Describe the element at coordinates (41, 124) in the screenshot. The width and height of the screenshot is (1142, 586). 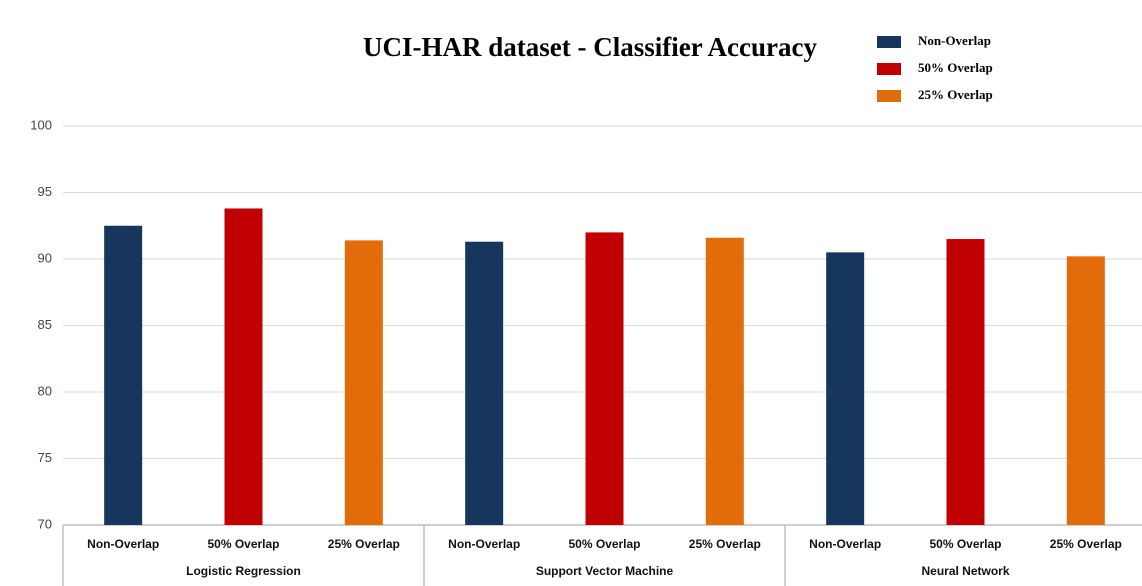
I see `y-tick-label: 100` at that location.